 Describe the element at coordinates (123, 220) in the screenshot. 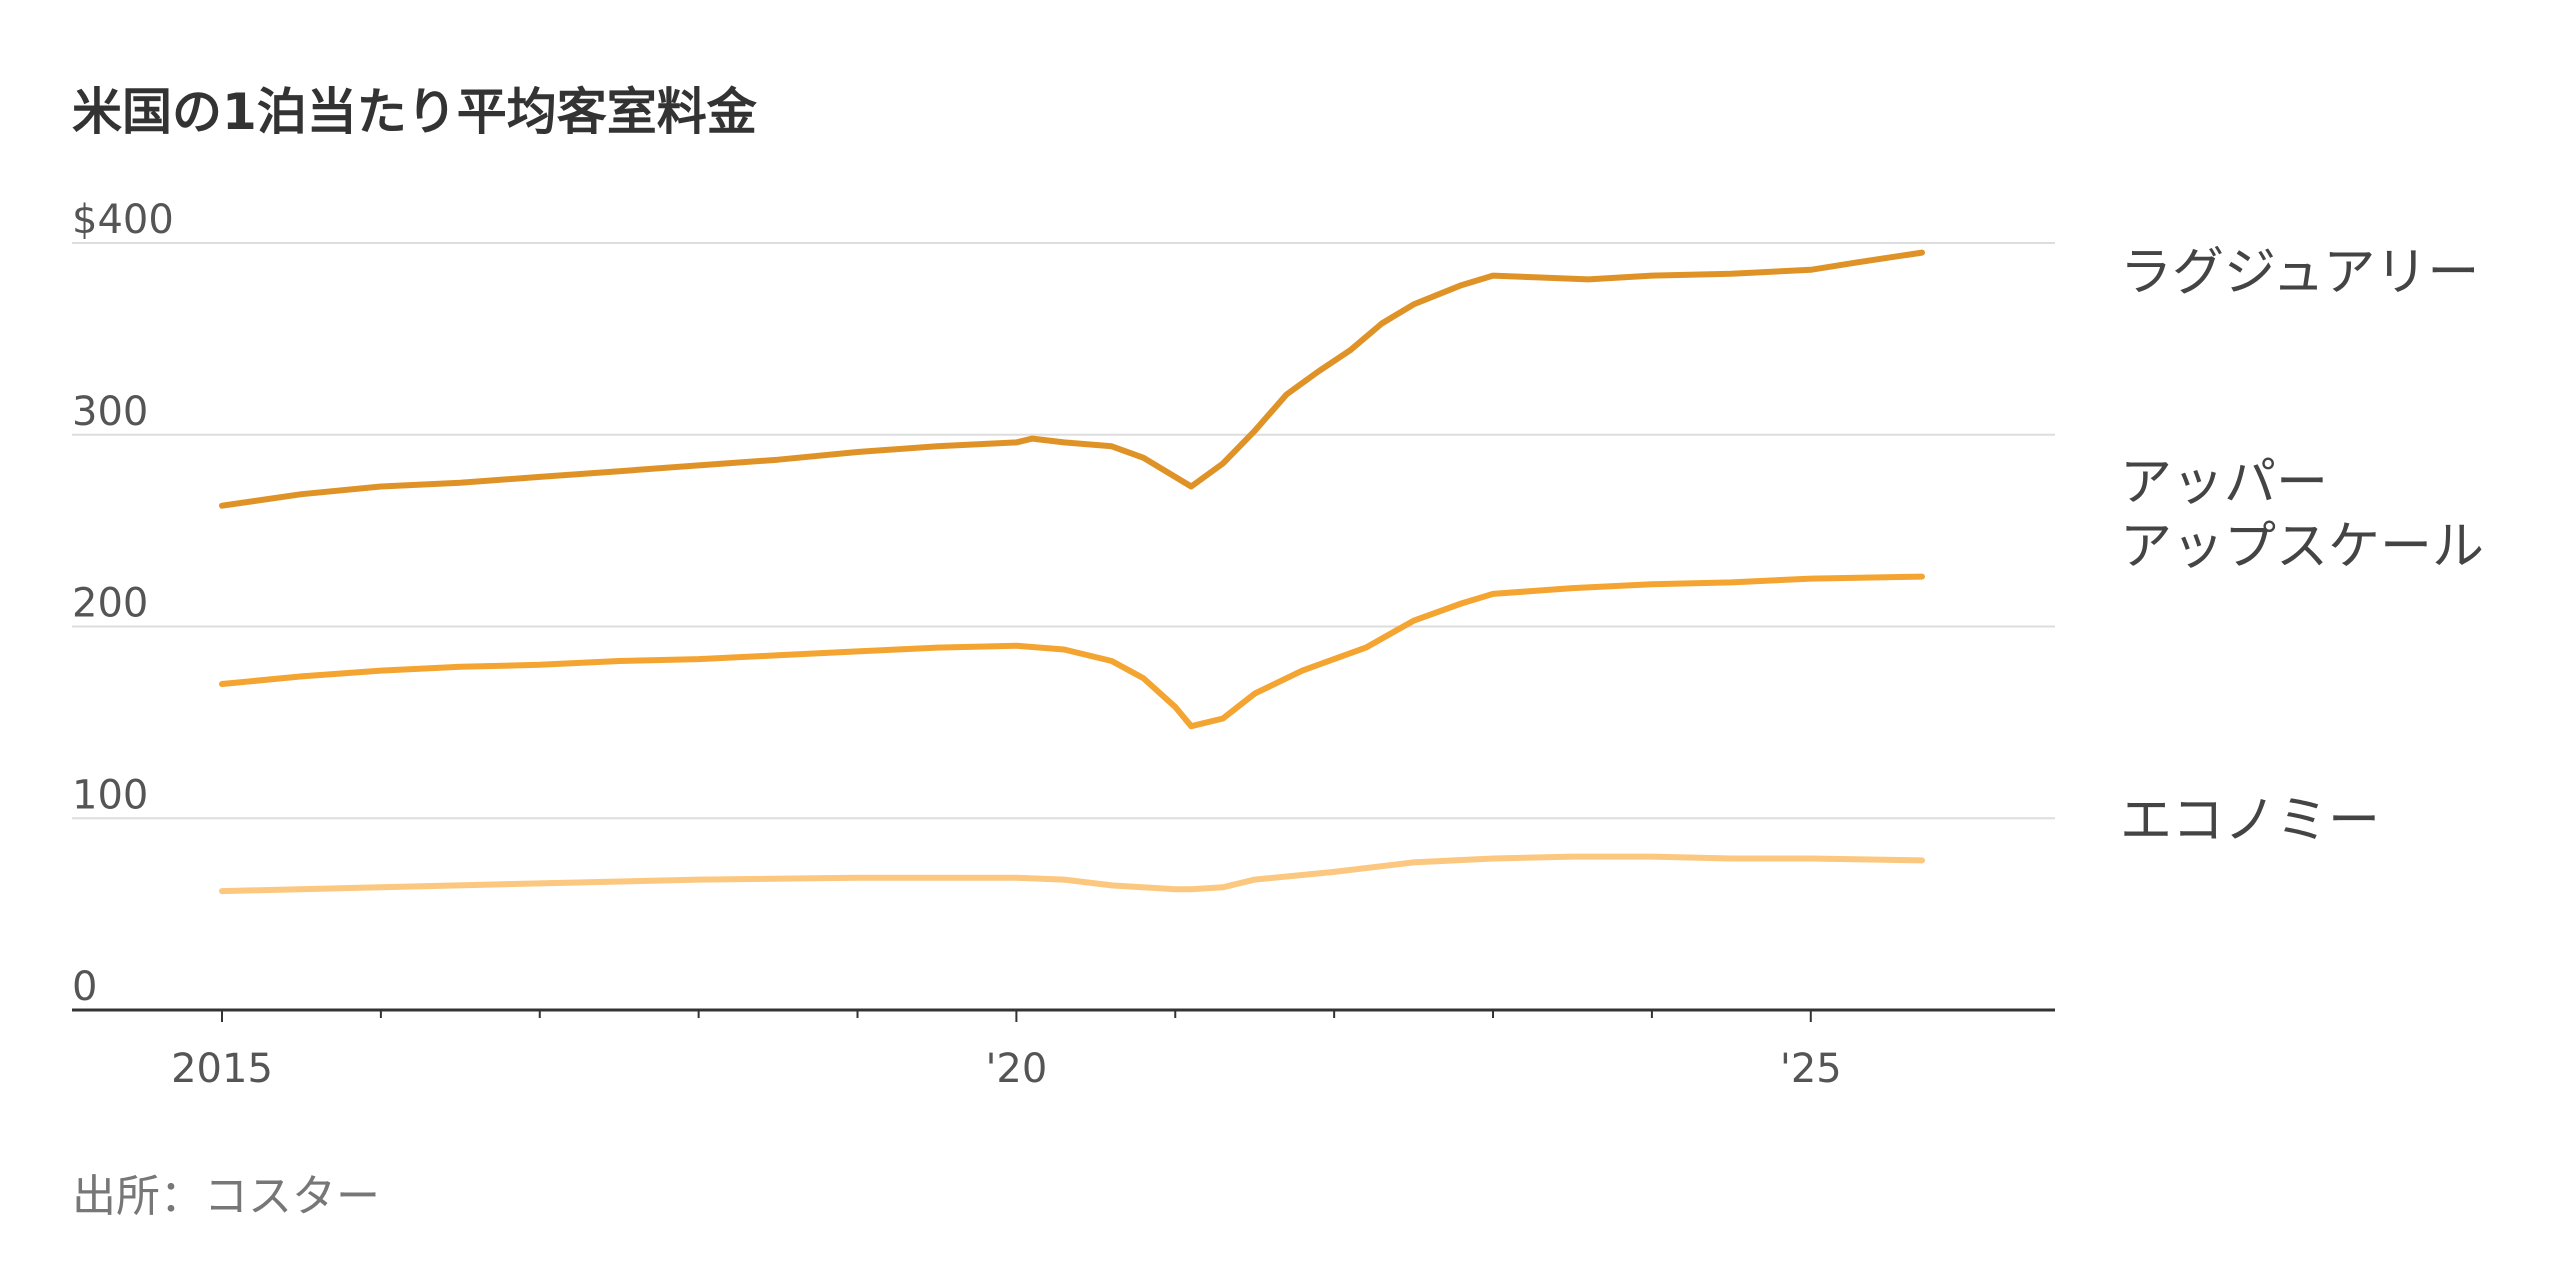

I see `y-tick-label: $400` at that location.